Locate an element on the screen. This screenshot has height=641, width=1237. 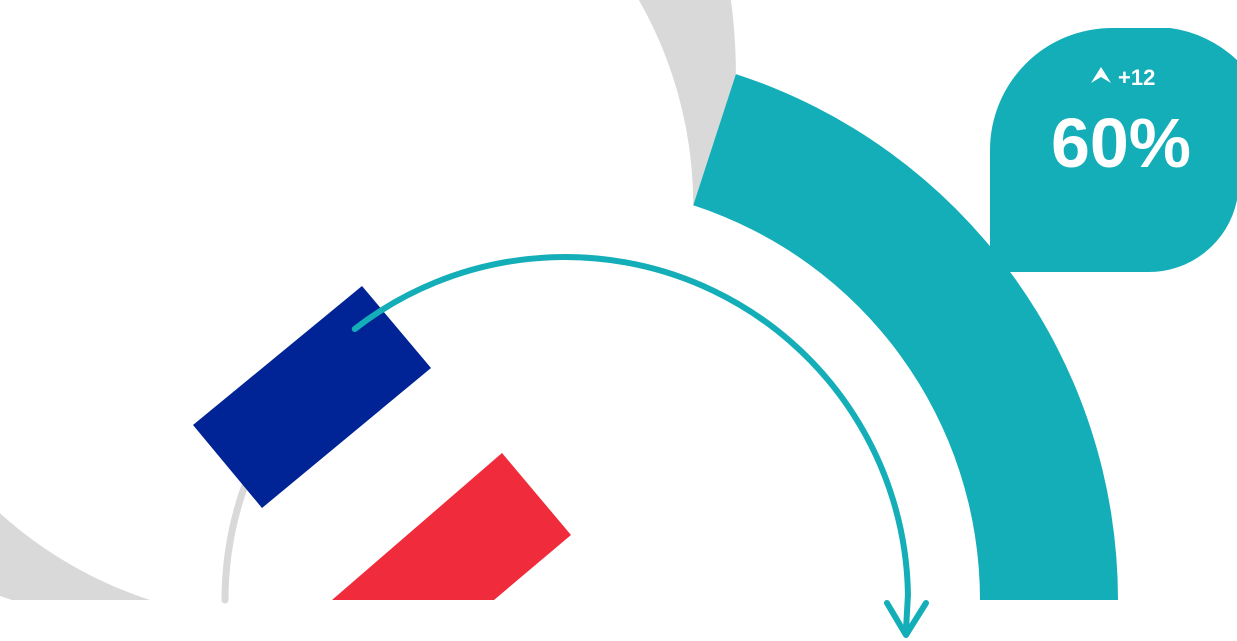
value-label: 60% is located at coordinates (1121, 143).